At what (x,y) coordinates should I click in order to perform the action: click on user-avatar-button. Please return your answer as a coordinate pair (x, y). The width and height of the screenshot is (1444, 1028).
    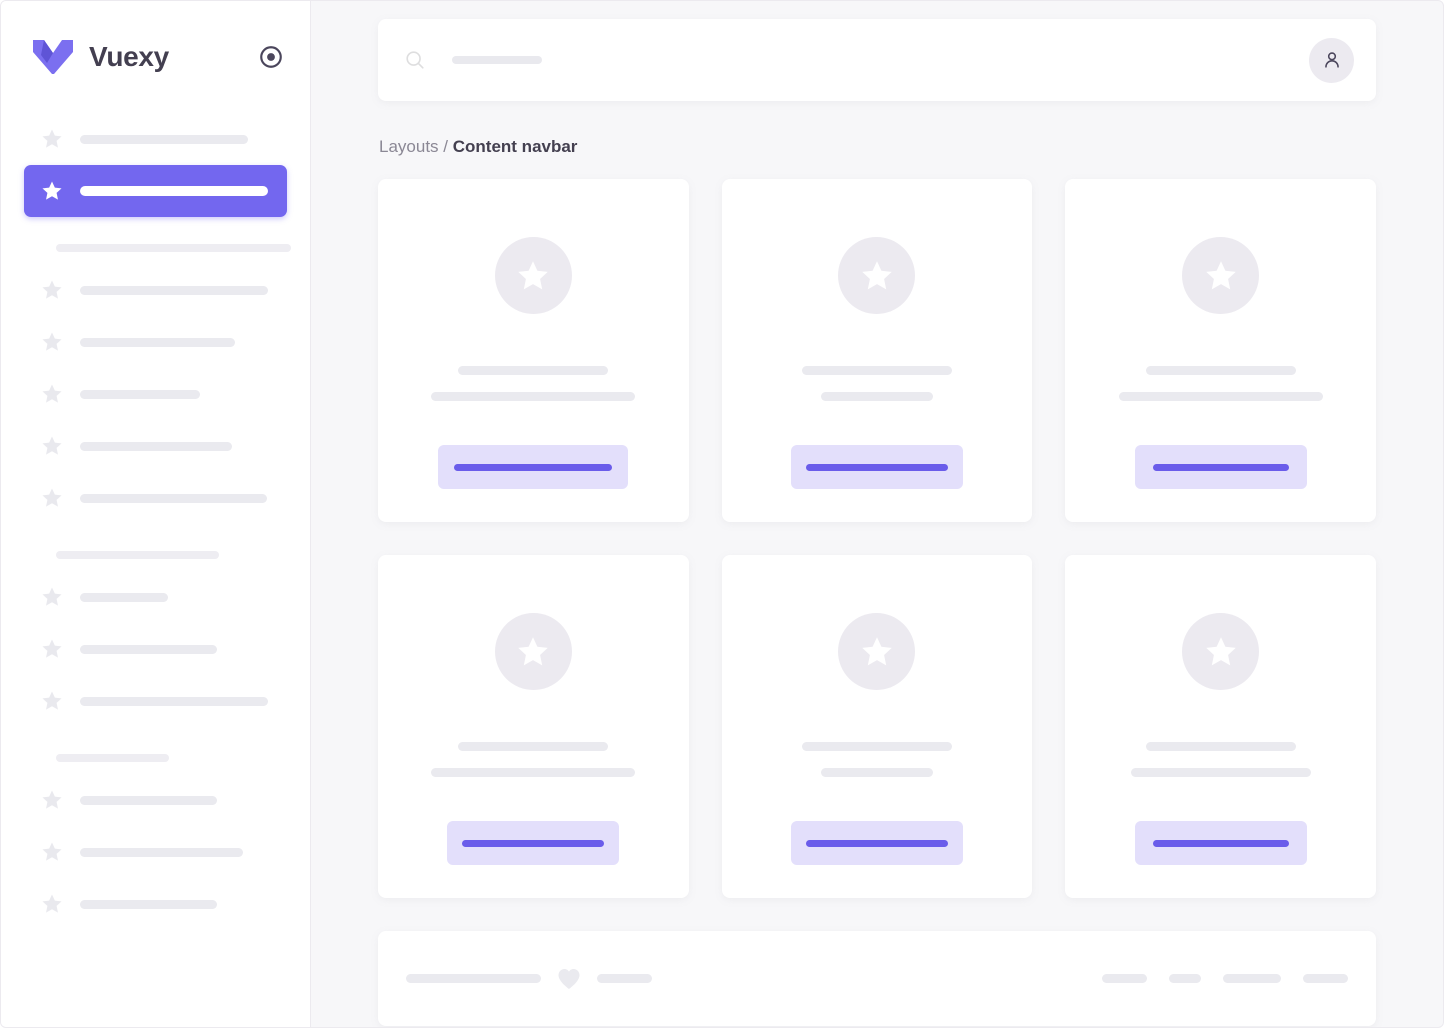
    Looking at the image, I should click on (1331, 60).